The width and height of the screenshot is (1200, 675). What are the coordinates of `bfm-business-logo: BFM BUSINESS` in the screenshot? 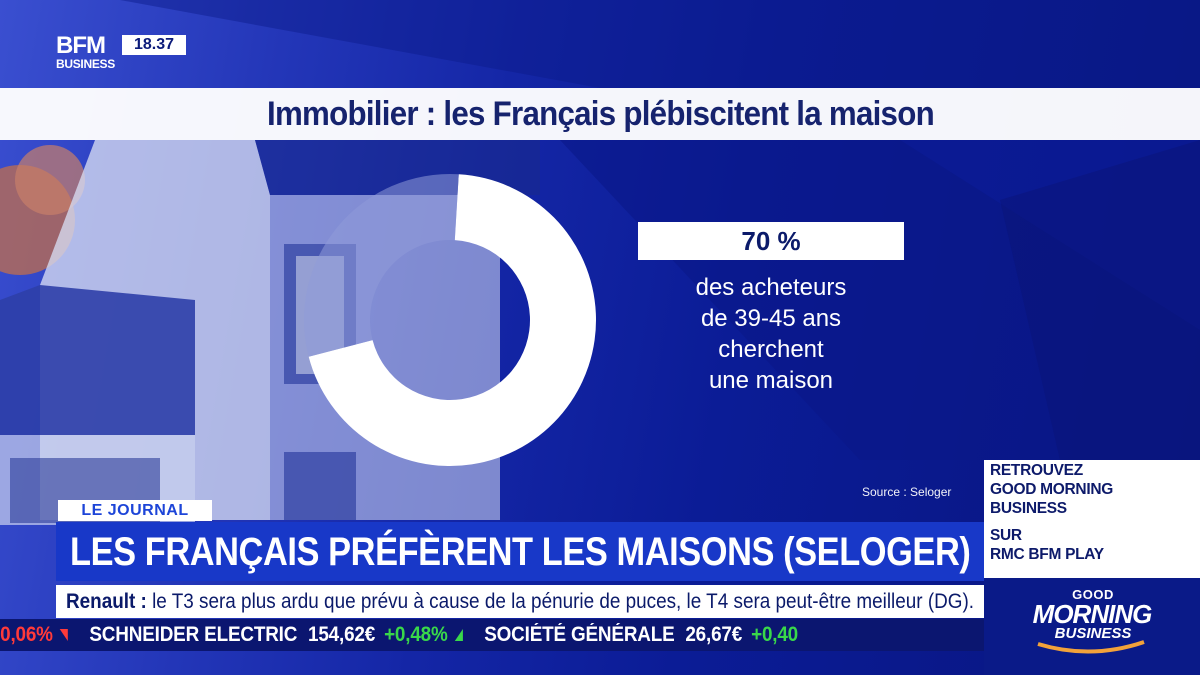 It's located at (87, 53).